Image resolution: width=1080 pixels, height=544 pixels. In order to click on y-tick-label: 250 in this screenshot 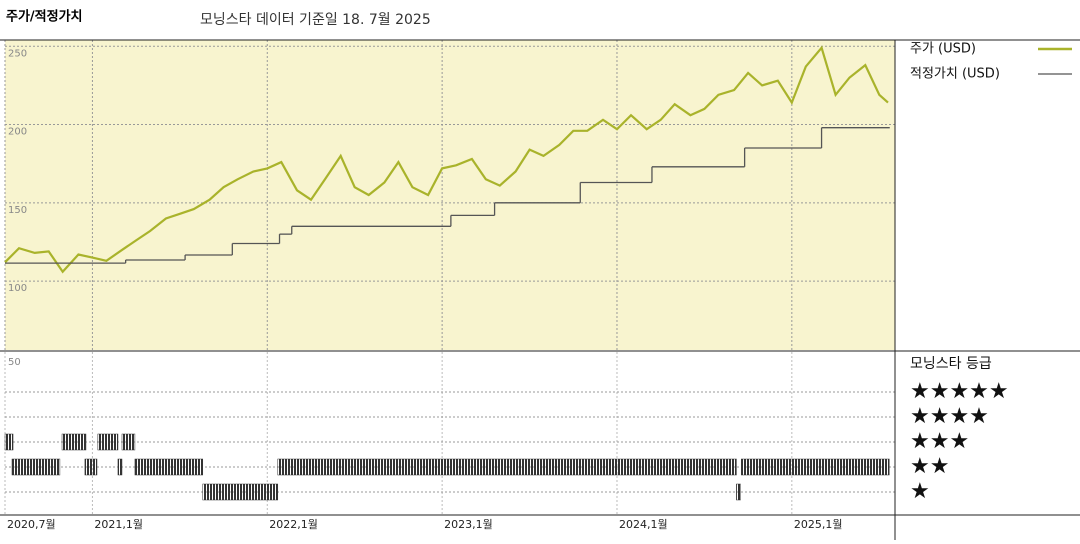, I will do `click(17, 53)`.